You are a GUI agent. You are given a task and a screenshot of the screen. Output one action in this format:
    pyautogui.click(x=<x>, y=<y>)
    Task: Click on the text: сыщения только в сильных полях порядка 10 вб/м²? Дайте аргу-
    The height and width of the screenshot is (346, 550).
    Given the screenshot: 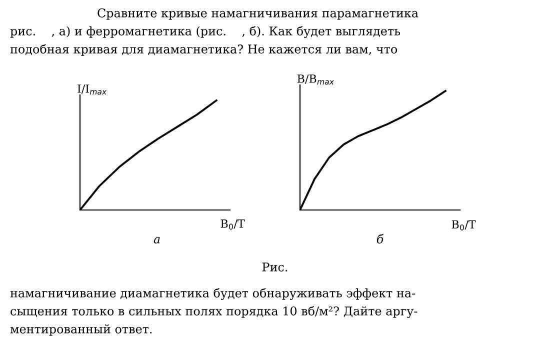 What is the action you would take?
    pyautogui.click(x=214, y=312)
    